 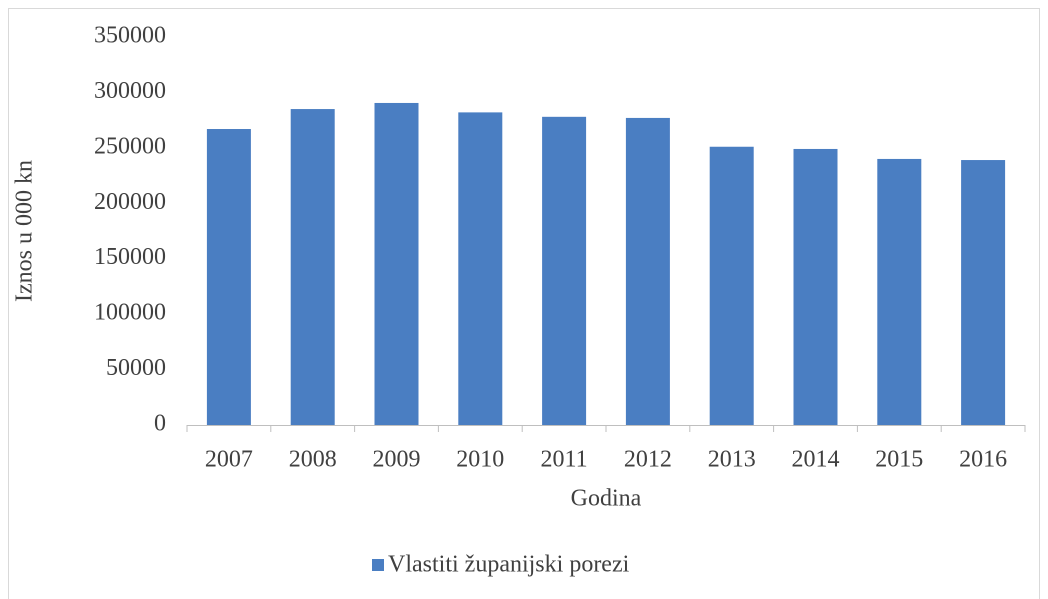 What do you see at coordinates (313, 460) in the screenshot?
I see `x-tick-label: 2008` at bounding box center [313, 460].